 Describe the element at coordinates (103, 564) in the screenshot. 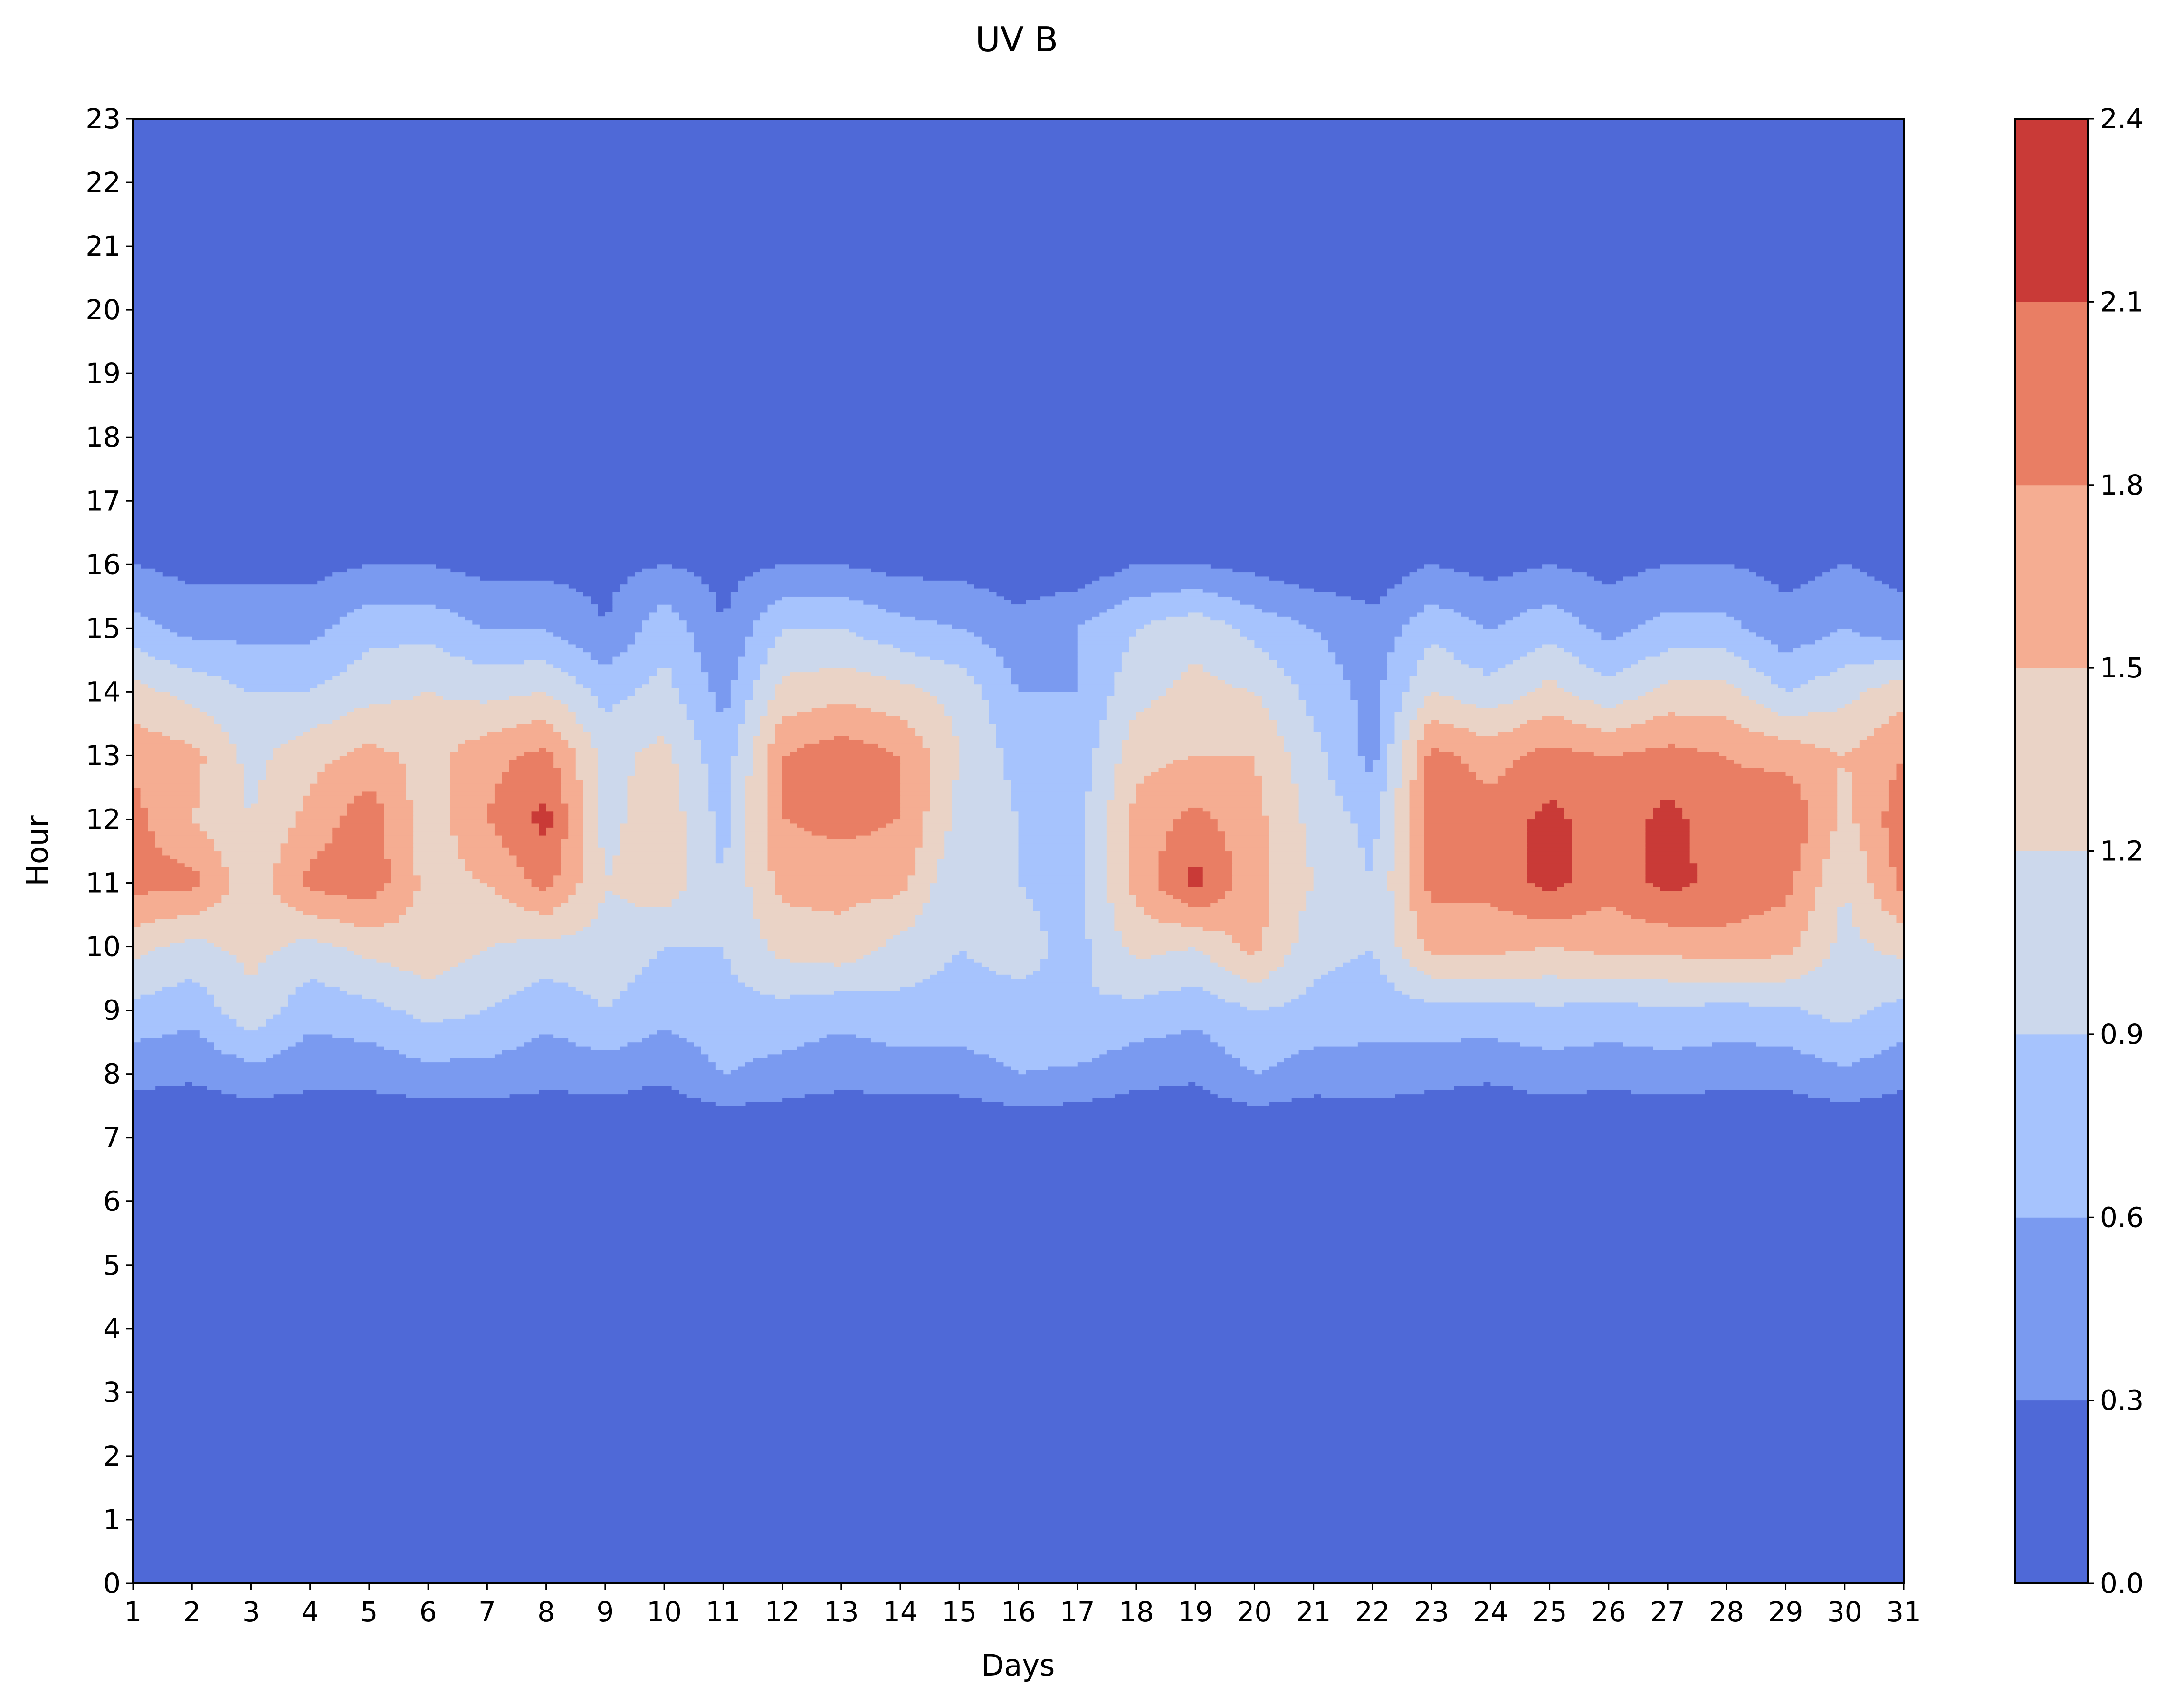

I see `y-tick-label: 16` at that location.